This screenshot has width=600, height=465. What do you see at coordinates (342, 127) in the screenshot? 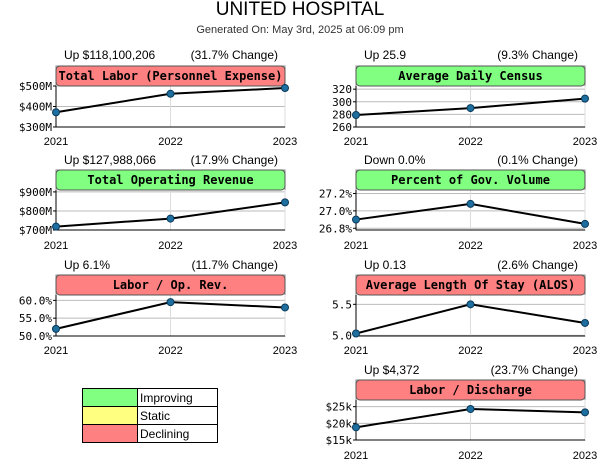
I see `y-tick-label: 260` at bounding box center [342, 127].